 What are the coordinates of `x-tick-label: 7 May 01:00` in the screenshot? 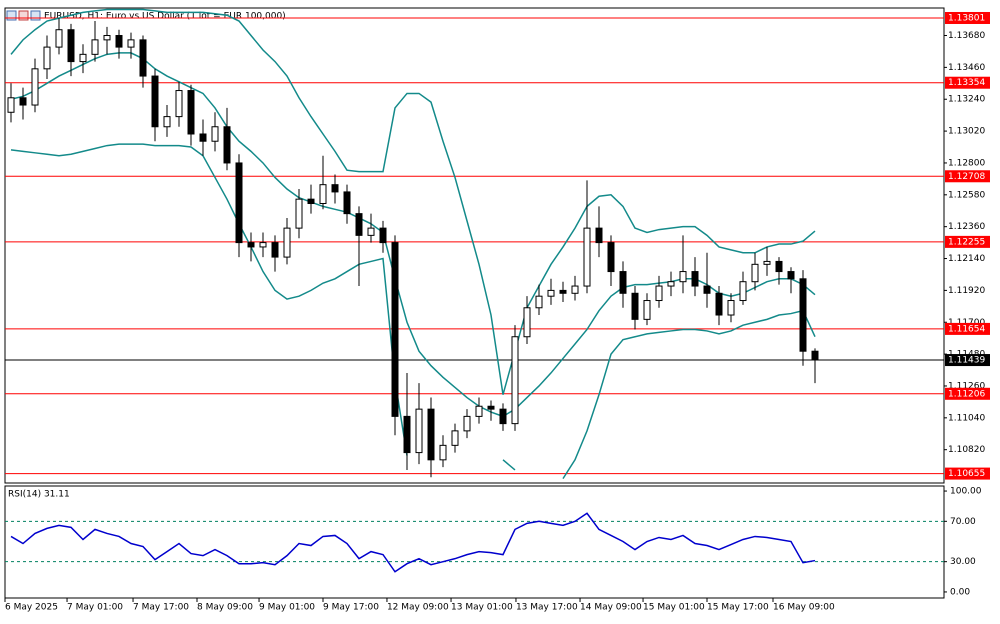 It's located at (95, 608).